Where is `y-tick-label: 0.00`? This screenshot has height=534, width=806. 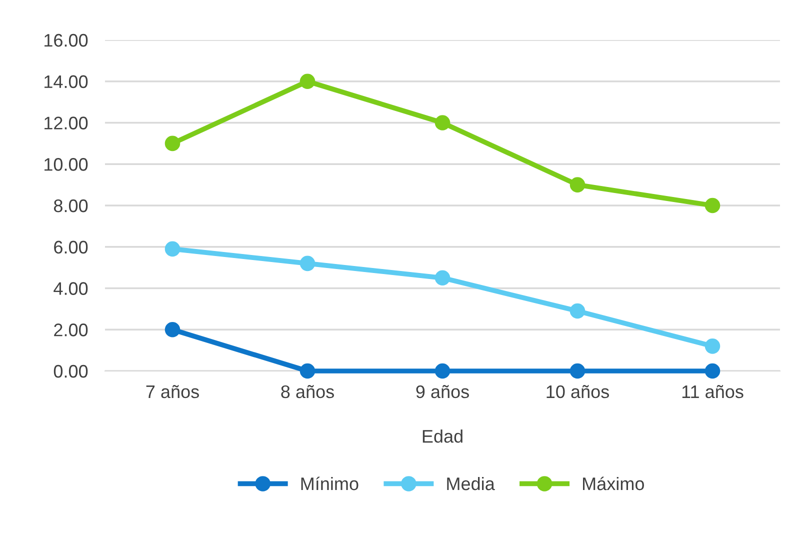 y-tick-label: 0.00 is located at coordinates (71, 371).